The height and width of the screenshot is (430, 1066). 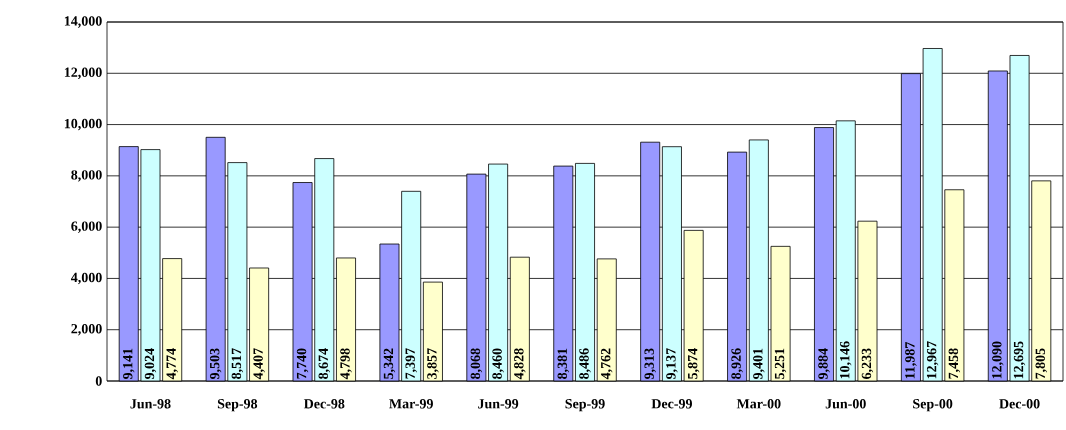 What do you see at coordinates (693, 363) in the screenshot?
I see `data-label: 5,874` at bounding box center [693, 363].